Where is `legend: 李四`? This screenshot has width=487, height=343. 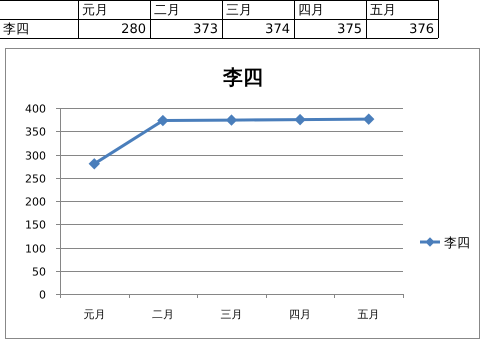
legend: 李四 is located at coordinates (445, 243).